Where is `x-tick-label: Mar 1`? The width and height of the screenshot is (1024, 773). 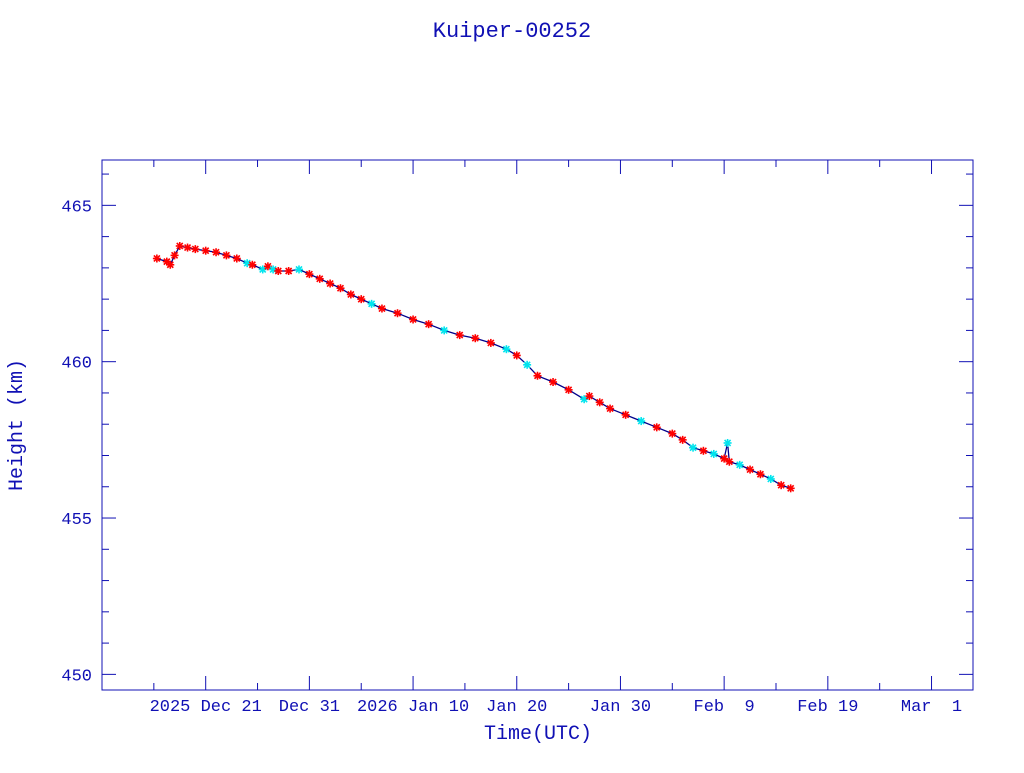
x-tick-label: Mar 1 is located at coordinates (931, 707).